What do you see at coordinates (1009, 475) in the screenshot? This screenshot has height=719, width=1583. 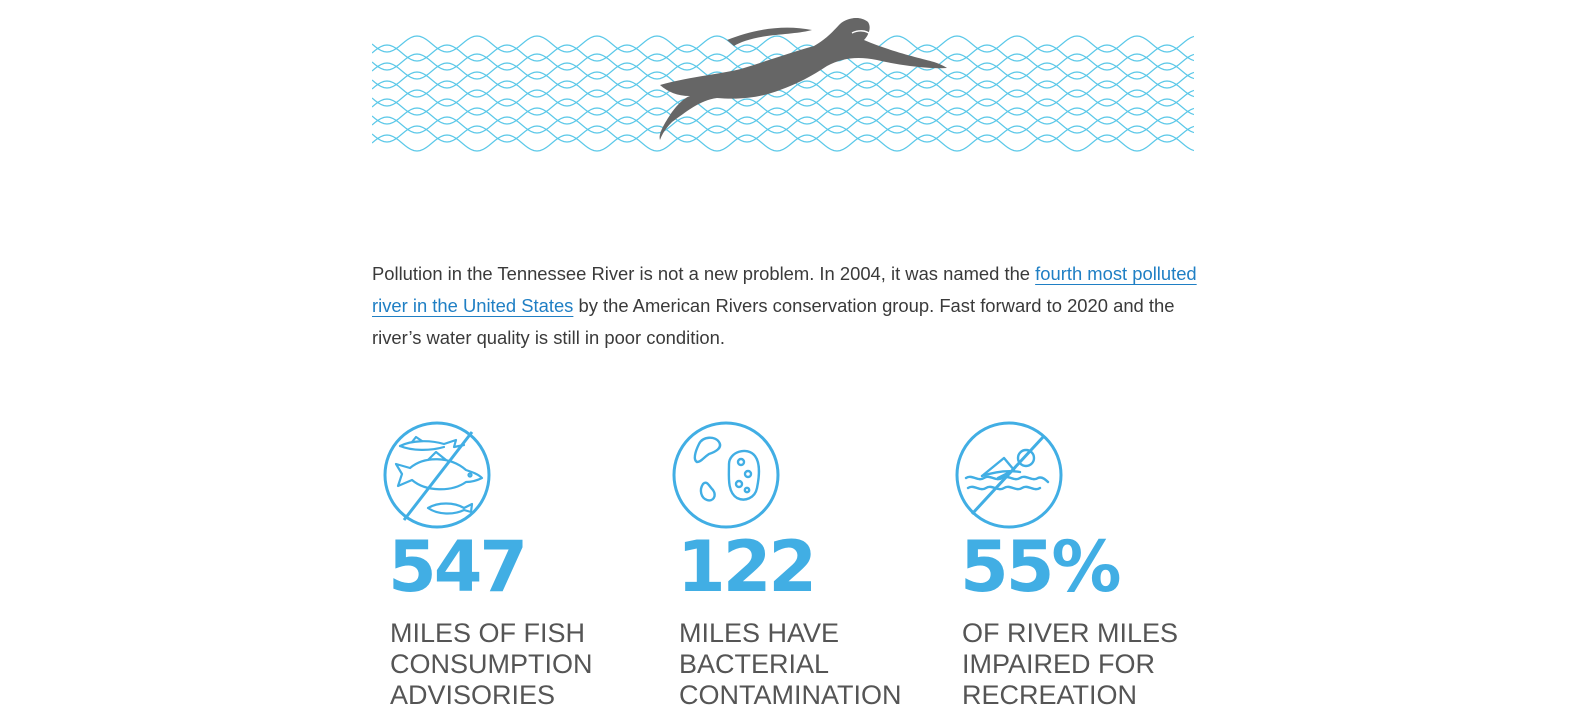 I see `no-swimming-icon` at bounding box center [1009, 475].